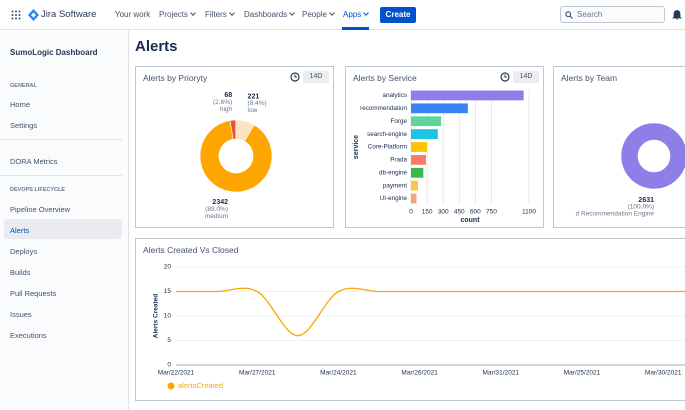 This screenshot has height=410, width=685. Describe the element at coordinates (168, 291) in the screenshot. I see `y-tick-label: 15` at that location.